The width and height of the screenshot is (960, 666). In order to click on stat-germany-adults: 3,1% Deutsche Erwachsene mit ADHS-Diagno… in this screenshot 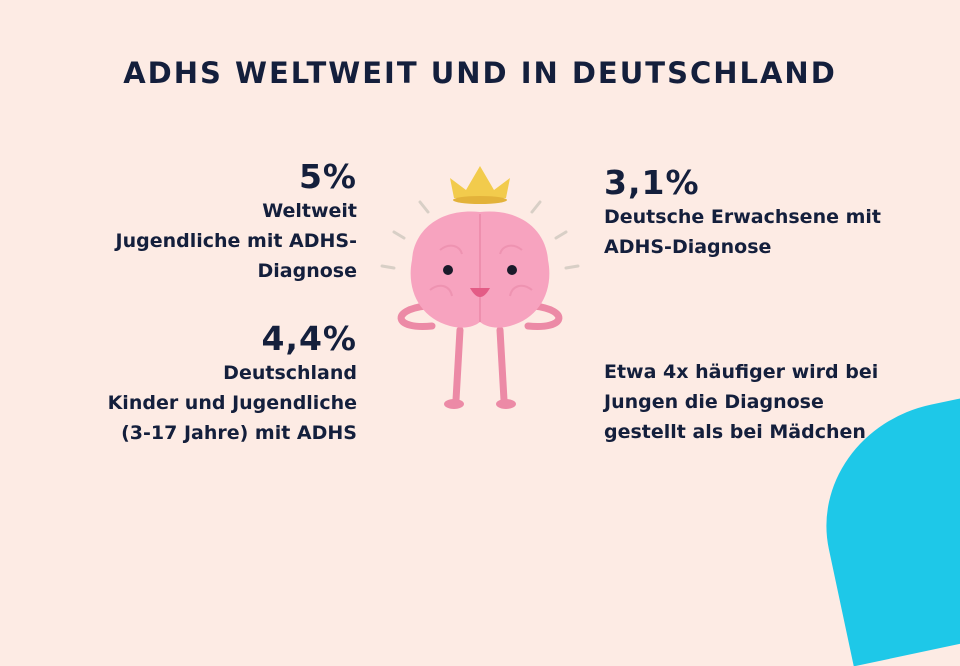, I will do `click(742, 213)`.